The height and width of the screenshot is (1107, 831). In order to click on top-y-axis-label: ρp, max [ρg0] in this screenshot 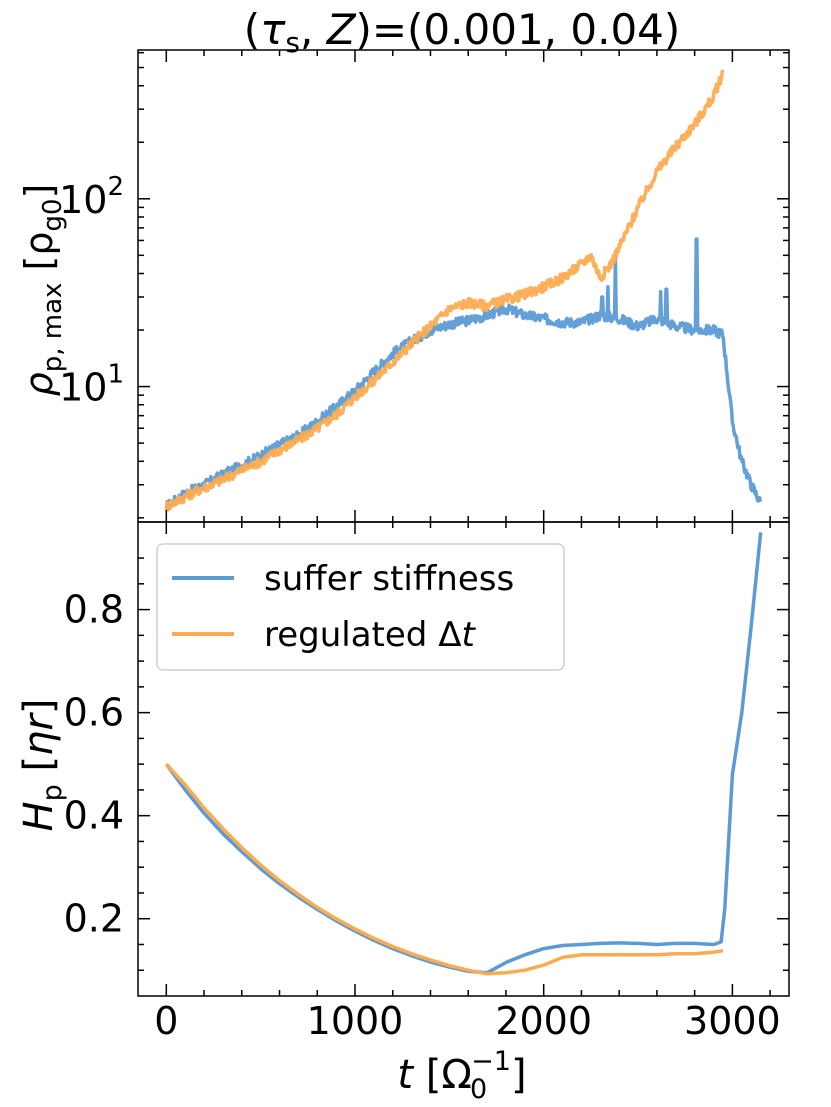, I will do `click(42, 290)`.